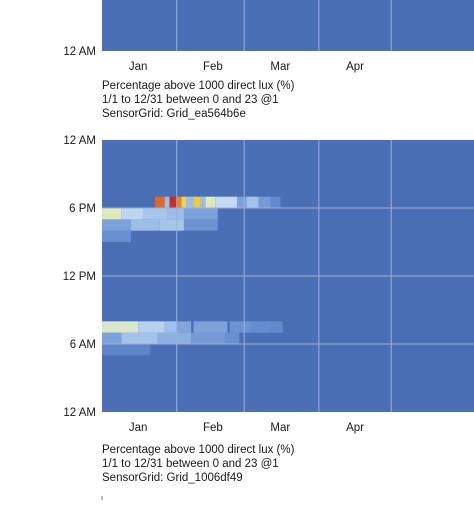 This screenshot has width=474, height=505. Describe the element at coordinates (213, 67) in the screenshot. I see `panel-1-x-tick-label: Feb` at that location.